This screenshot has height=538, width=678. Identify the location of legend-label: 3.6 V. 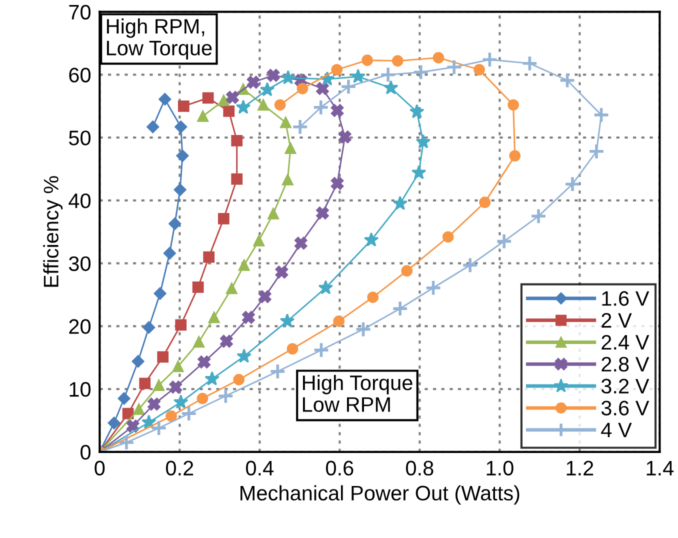
(625, 408).